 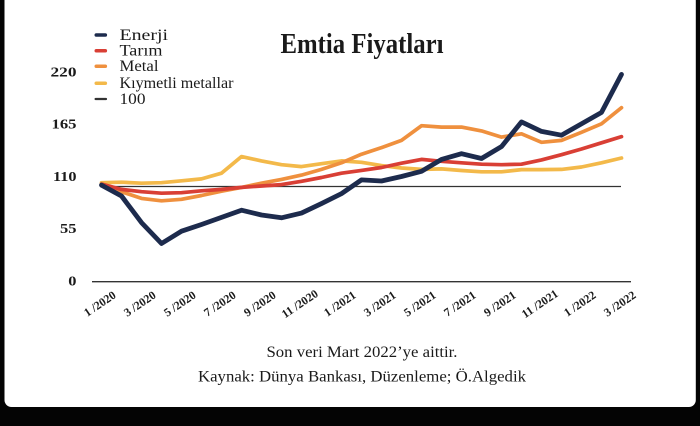 I want to click on svg-text: Tarım, so click(x=141, y=51).